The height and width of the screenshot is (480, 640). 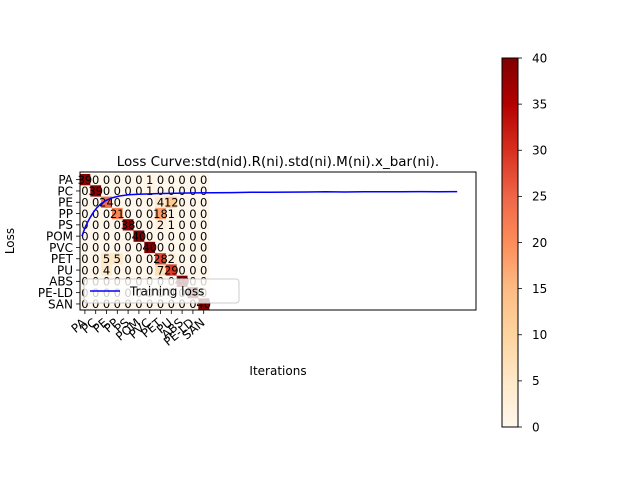 What do you see at coordinates (65, 191) in the screenshot?
I see `y-tick-label: PC` at bounding box center [65, 191].